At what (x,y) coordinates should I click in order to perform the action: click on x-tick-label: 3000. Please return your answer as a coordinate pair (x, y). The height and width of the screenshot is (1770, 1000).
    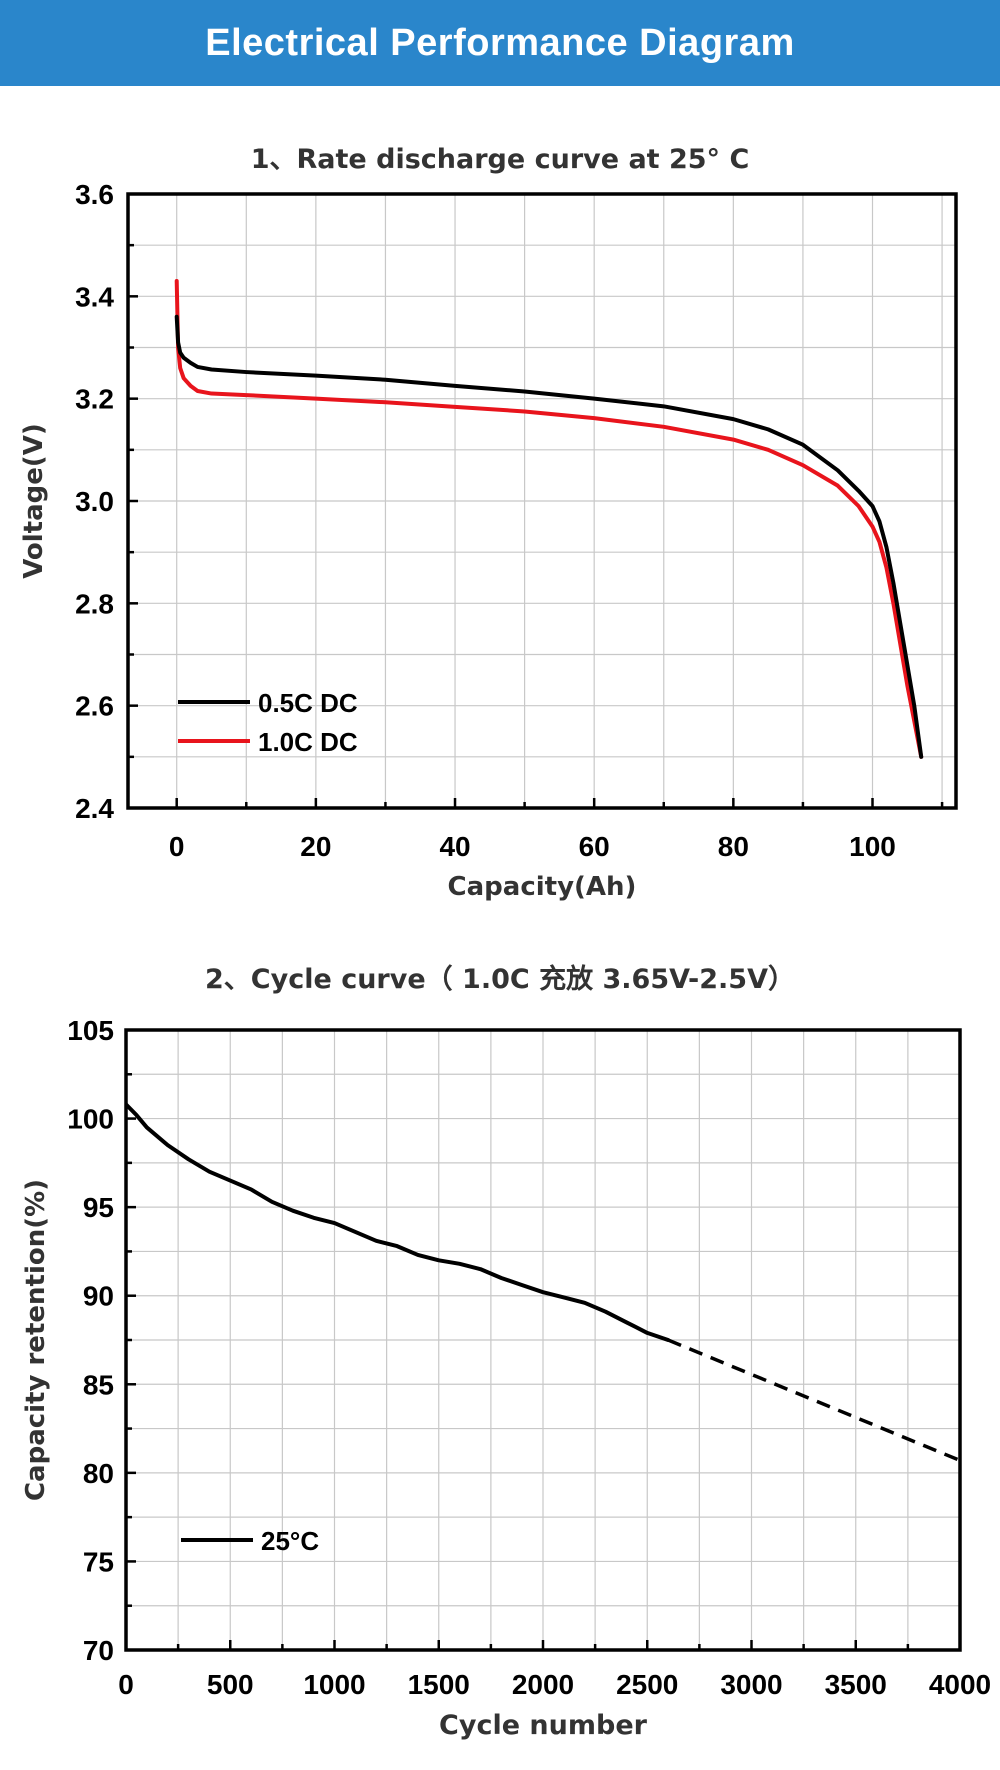
    Looking at the image, I should click on (751, 1684).